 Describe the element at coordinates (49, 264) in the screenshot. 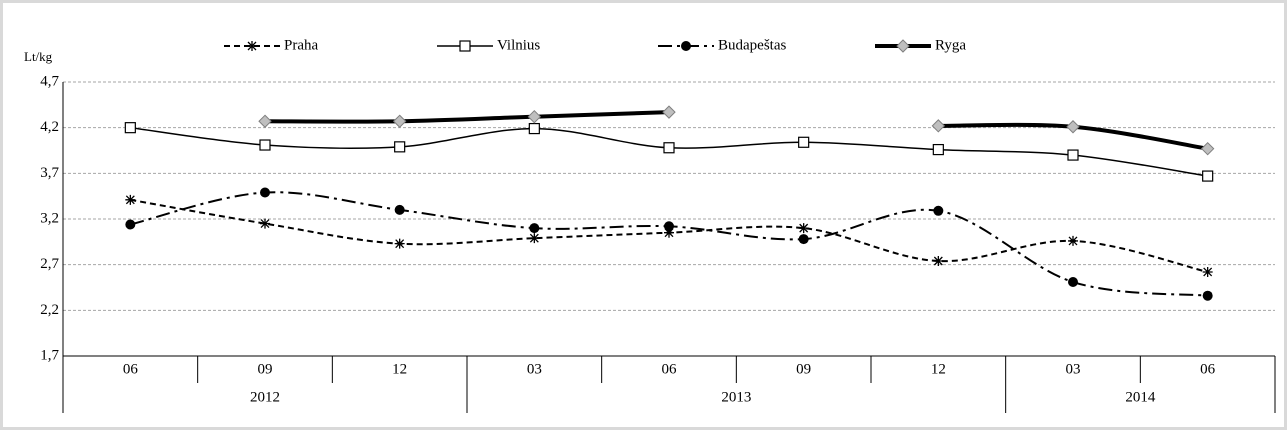

I see `y-tick-label: 2,7` at that location.